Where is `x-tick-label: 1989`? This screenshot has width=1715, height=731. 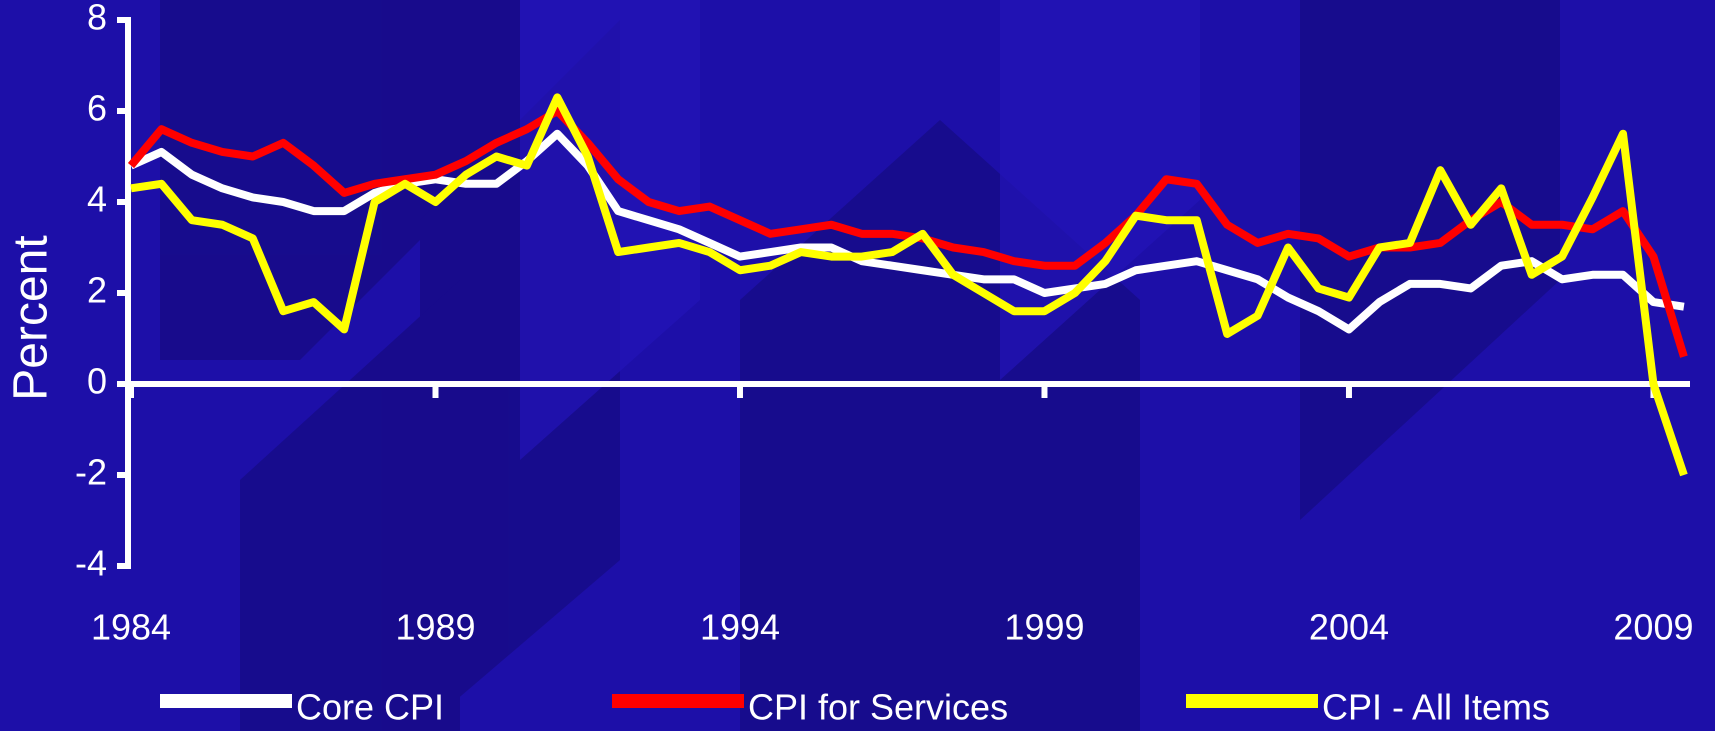 x-tick-label: 1989 is located at coordinates (435, 627).